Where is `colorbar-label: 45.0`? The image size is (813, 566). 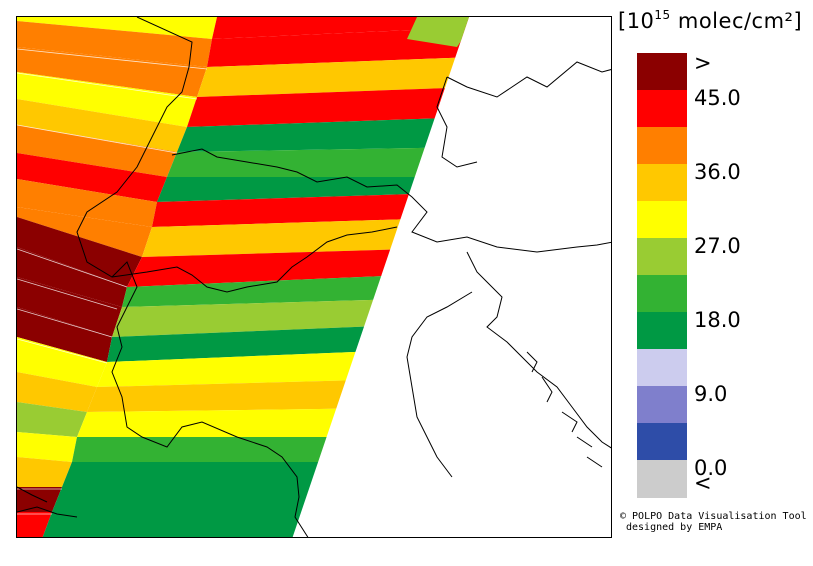 colorbar-label: 45.0 is located at coordinates (717, 98).